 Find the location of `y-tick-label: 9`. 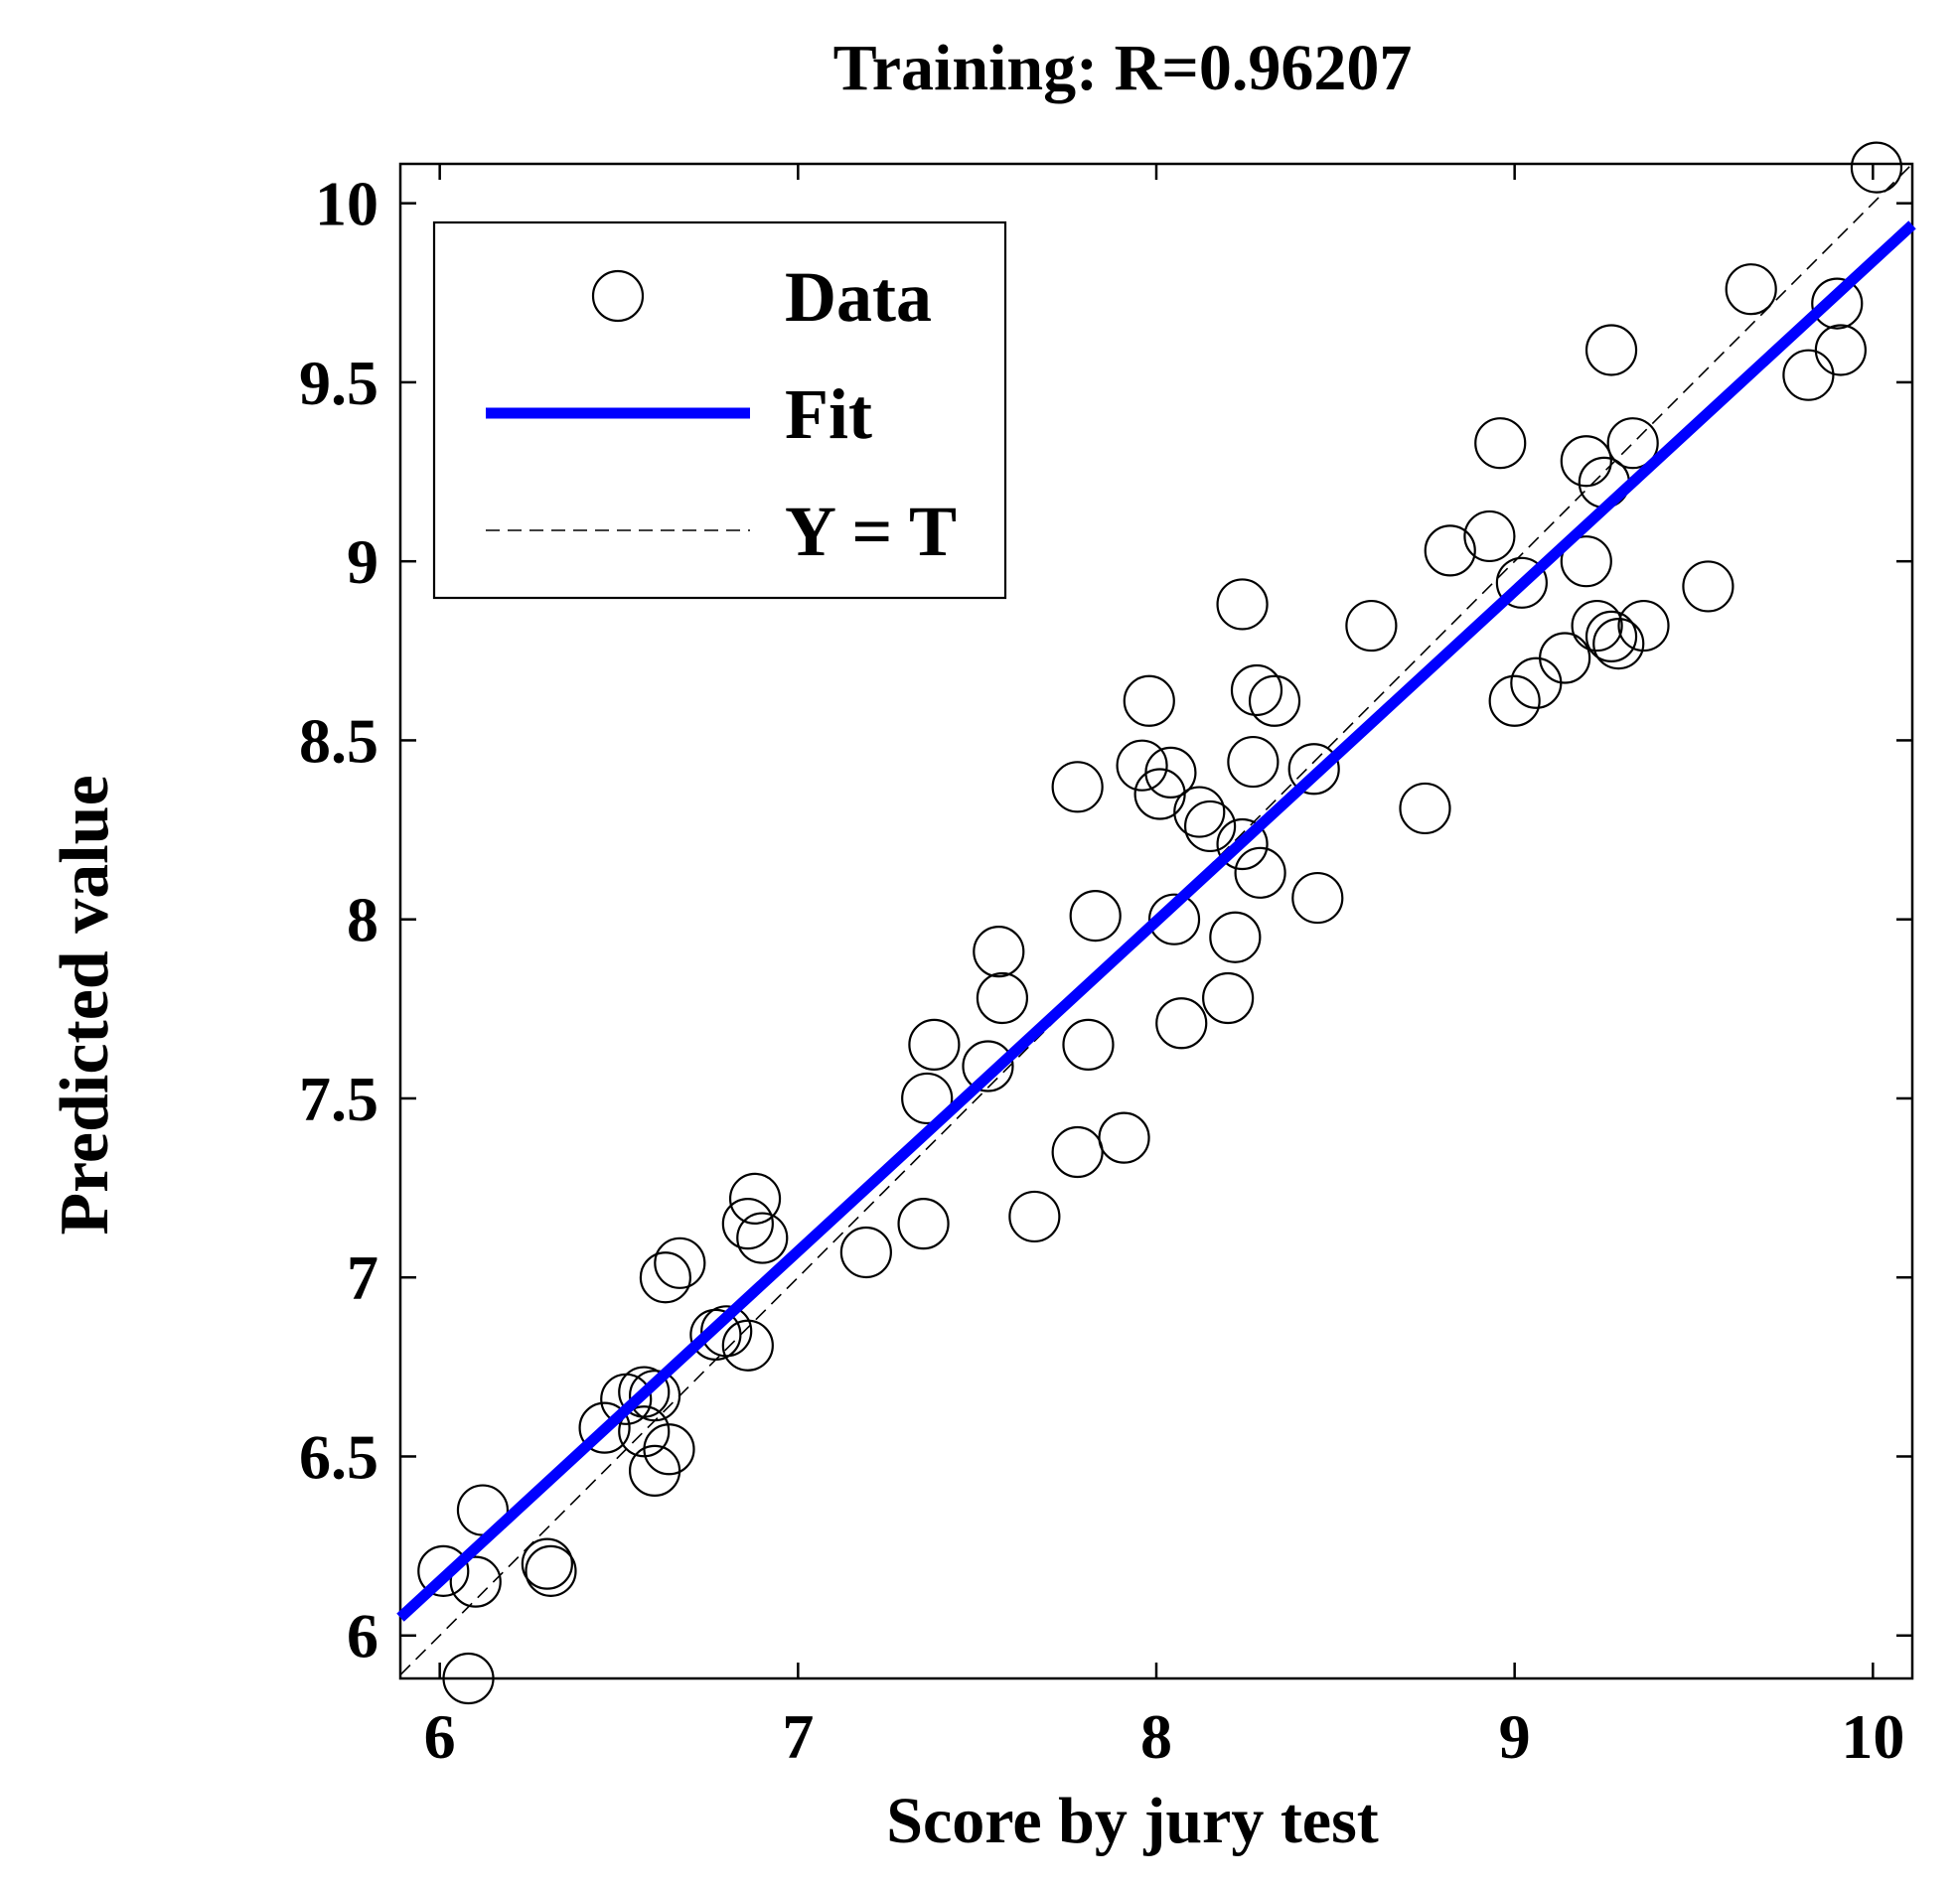

y-tick-label: 9 is located at coordinates (362, 562).